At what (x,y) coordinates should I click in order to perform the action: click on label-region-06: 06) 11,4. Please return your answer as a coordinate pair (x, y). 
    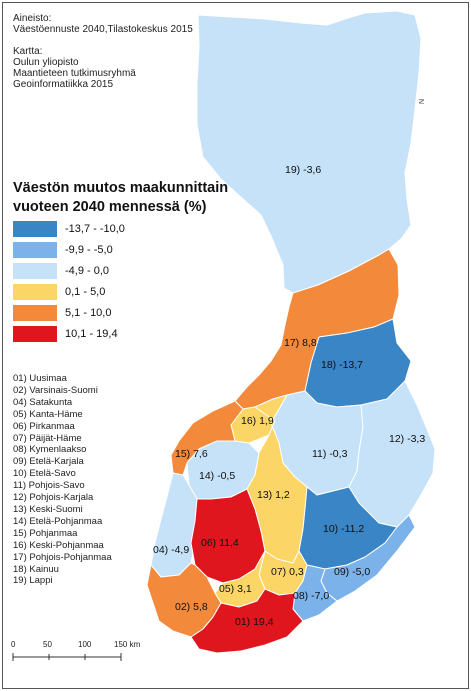
    Looking at the image, I should click on (220, 543).